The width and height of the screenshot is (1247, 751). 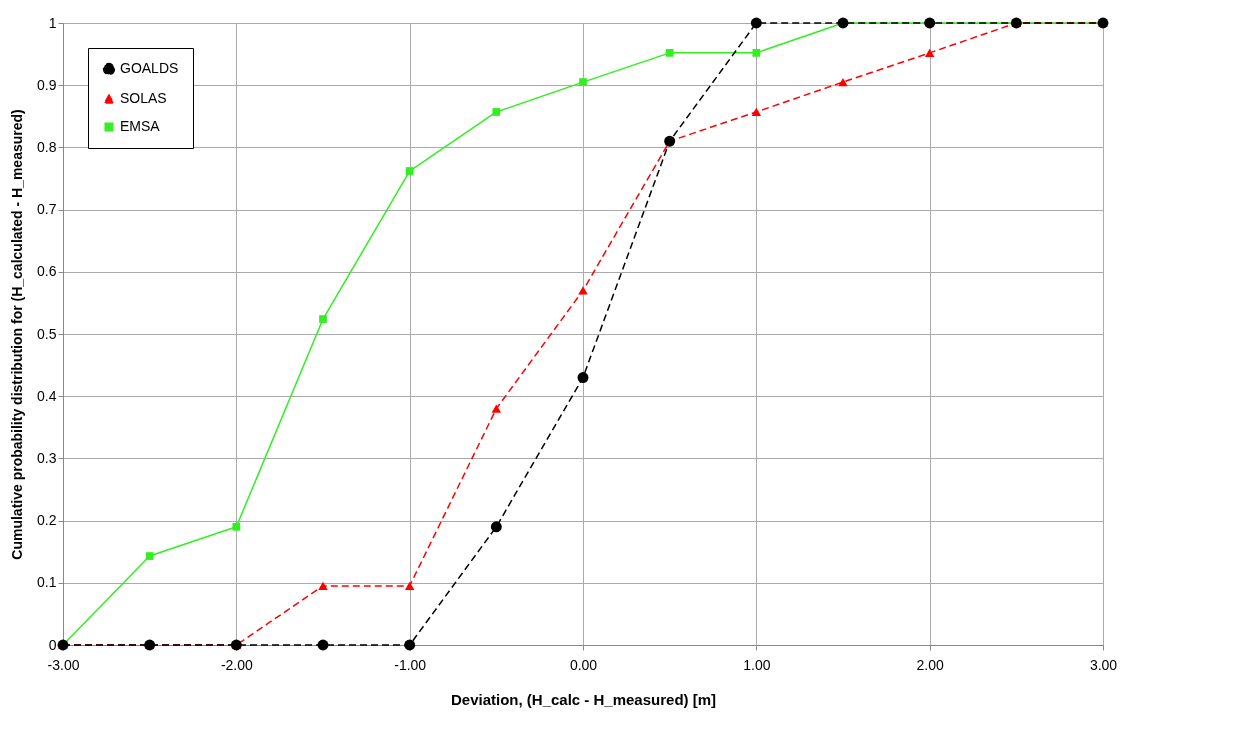 What do you see at coordinates (47, 209) in the screenshot?
I see `y-tick-label: 0.7` at bounding box center [47, 209].